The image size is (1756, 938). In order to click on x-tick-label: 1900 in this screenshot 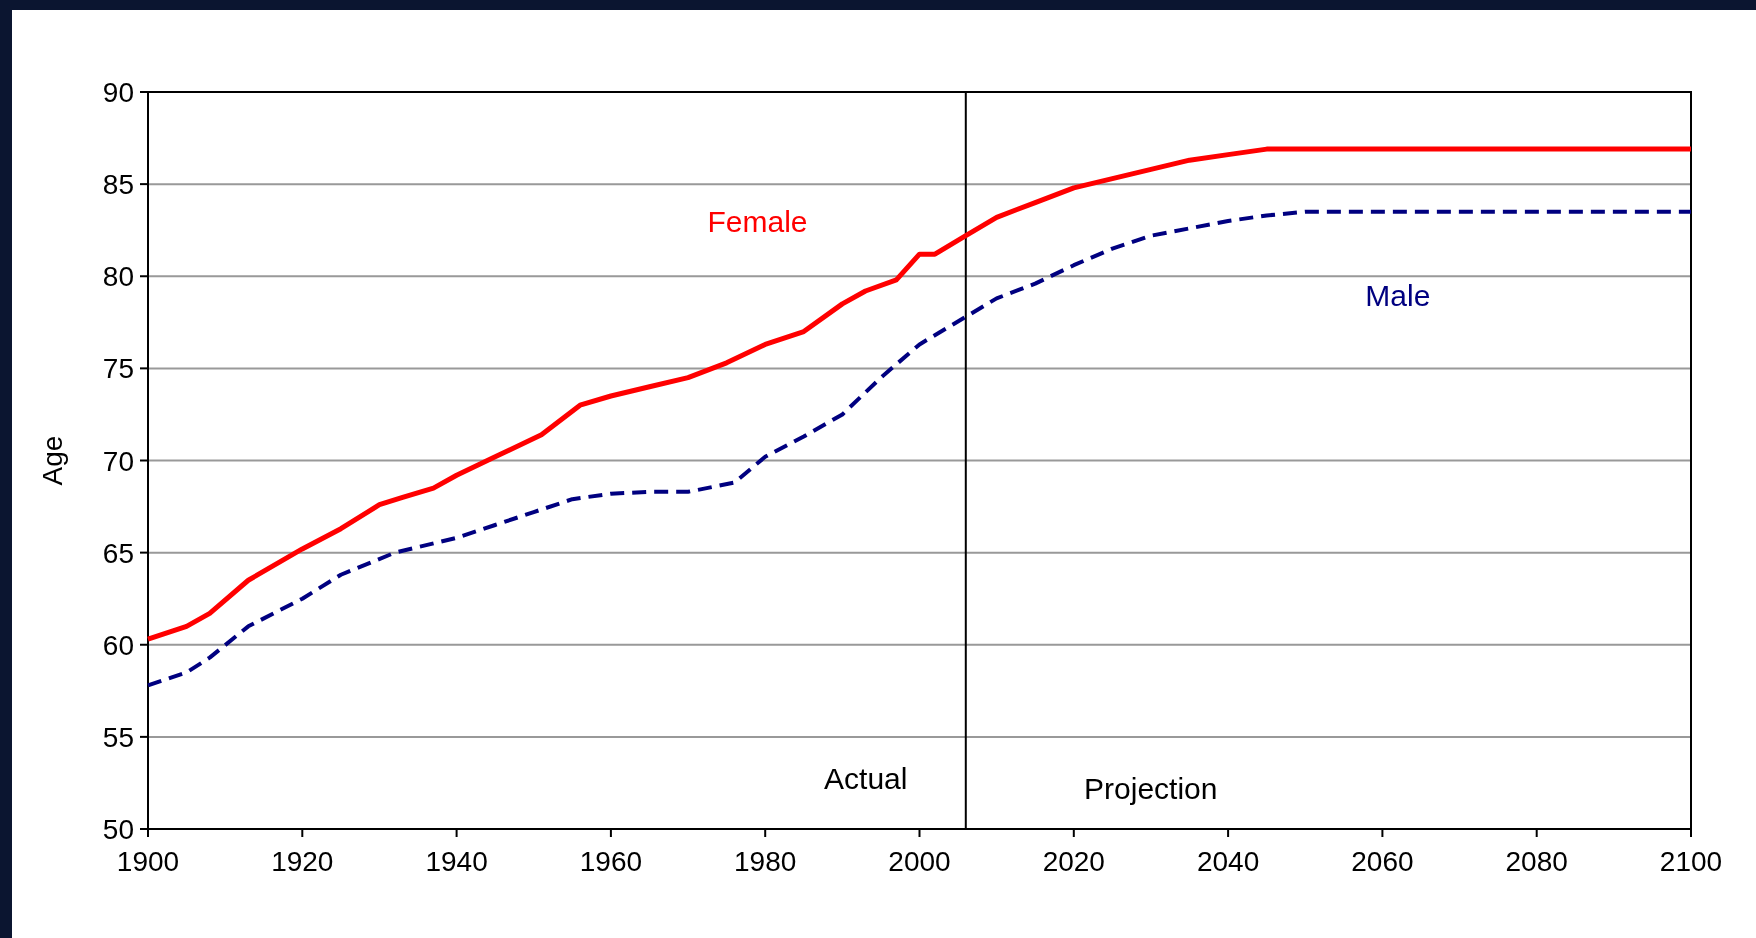, I will do `click(148, 861)`.